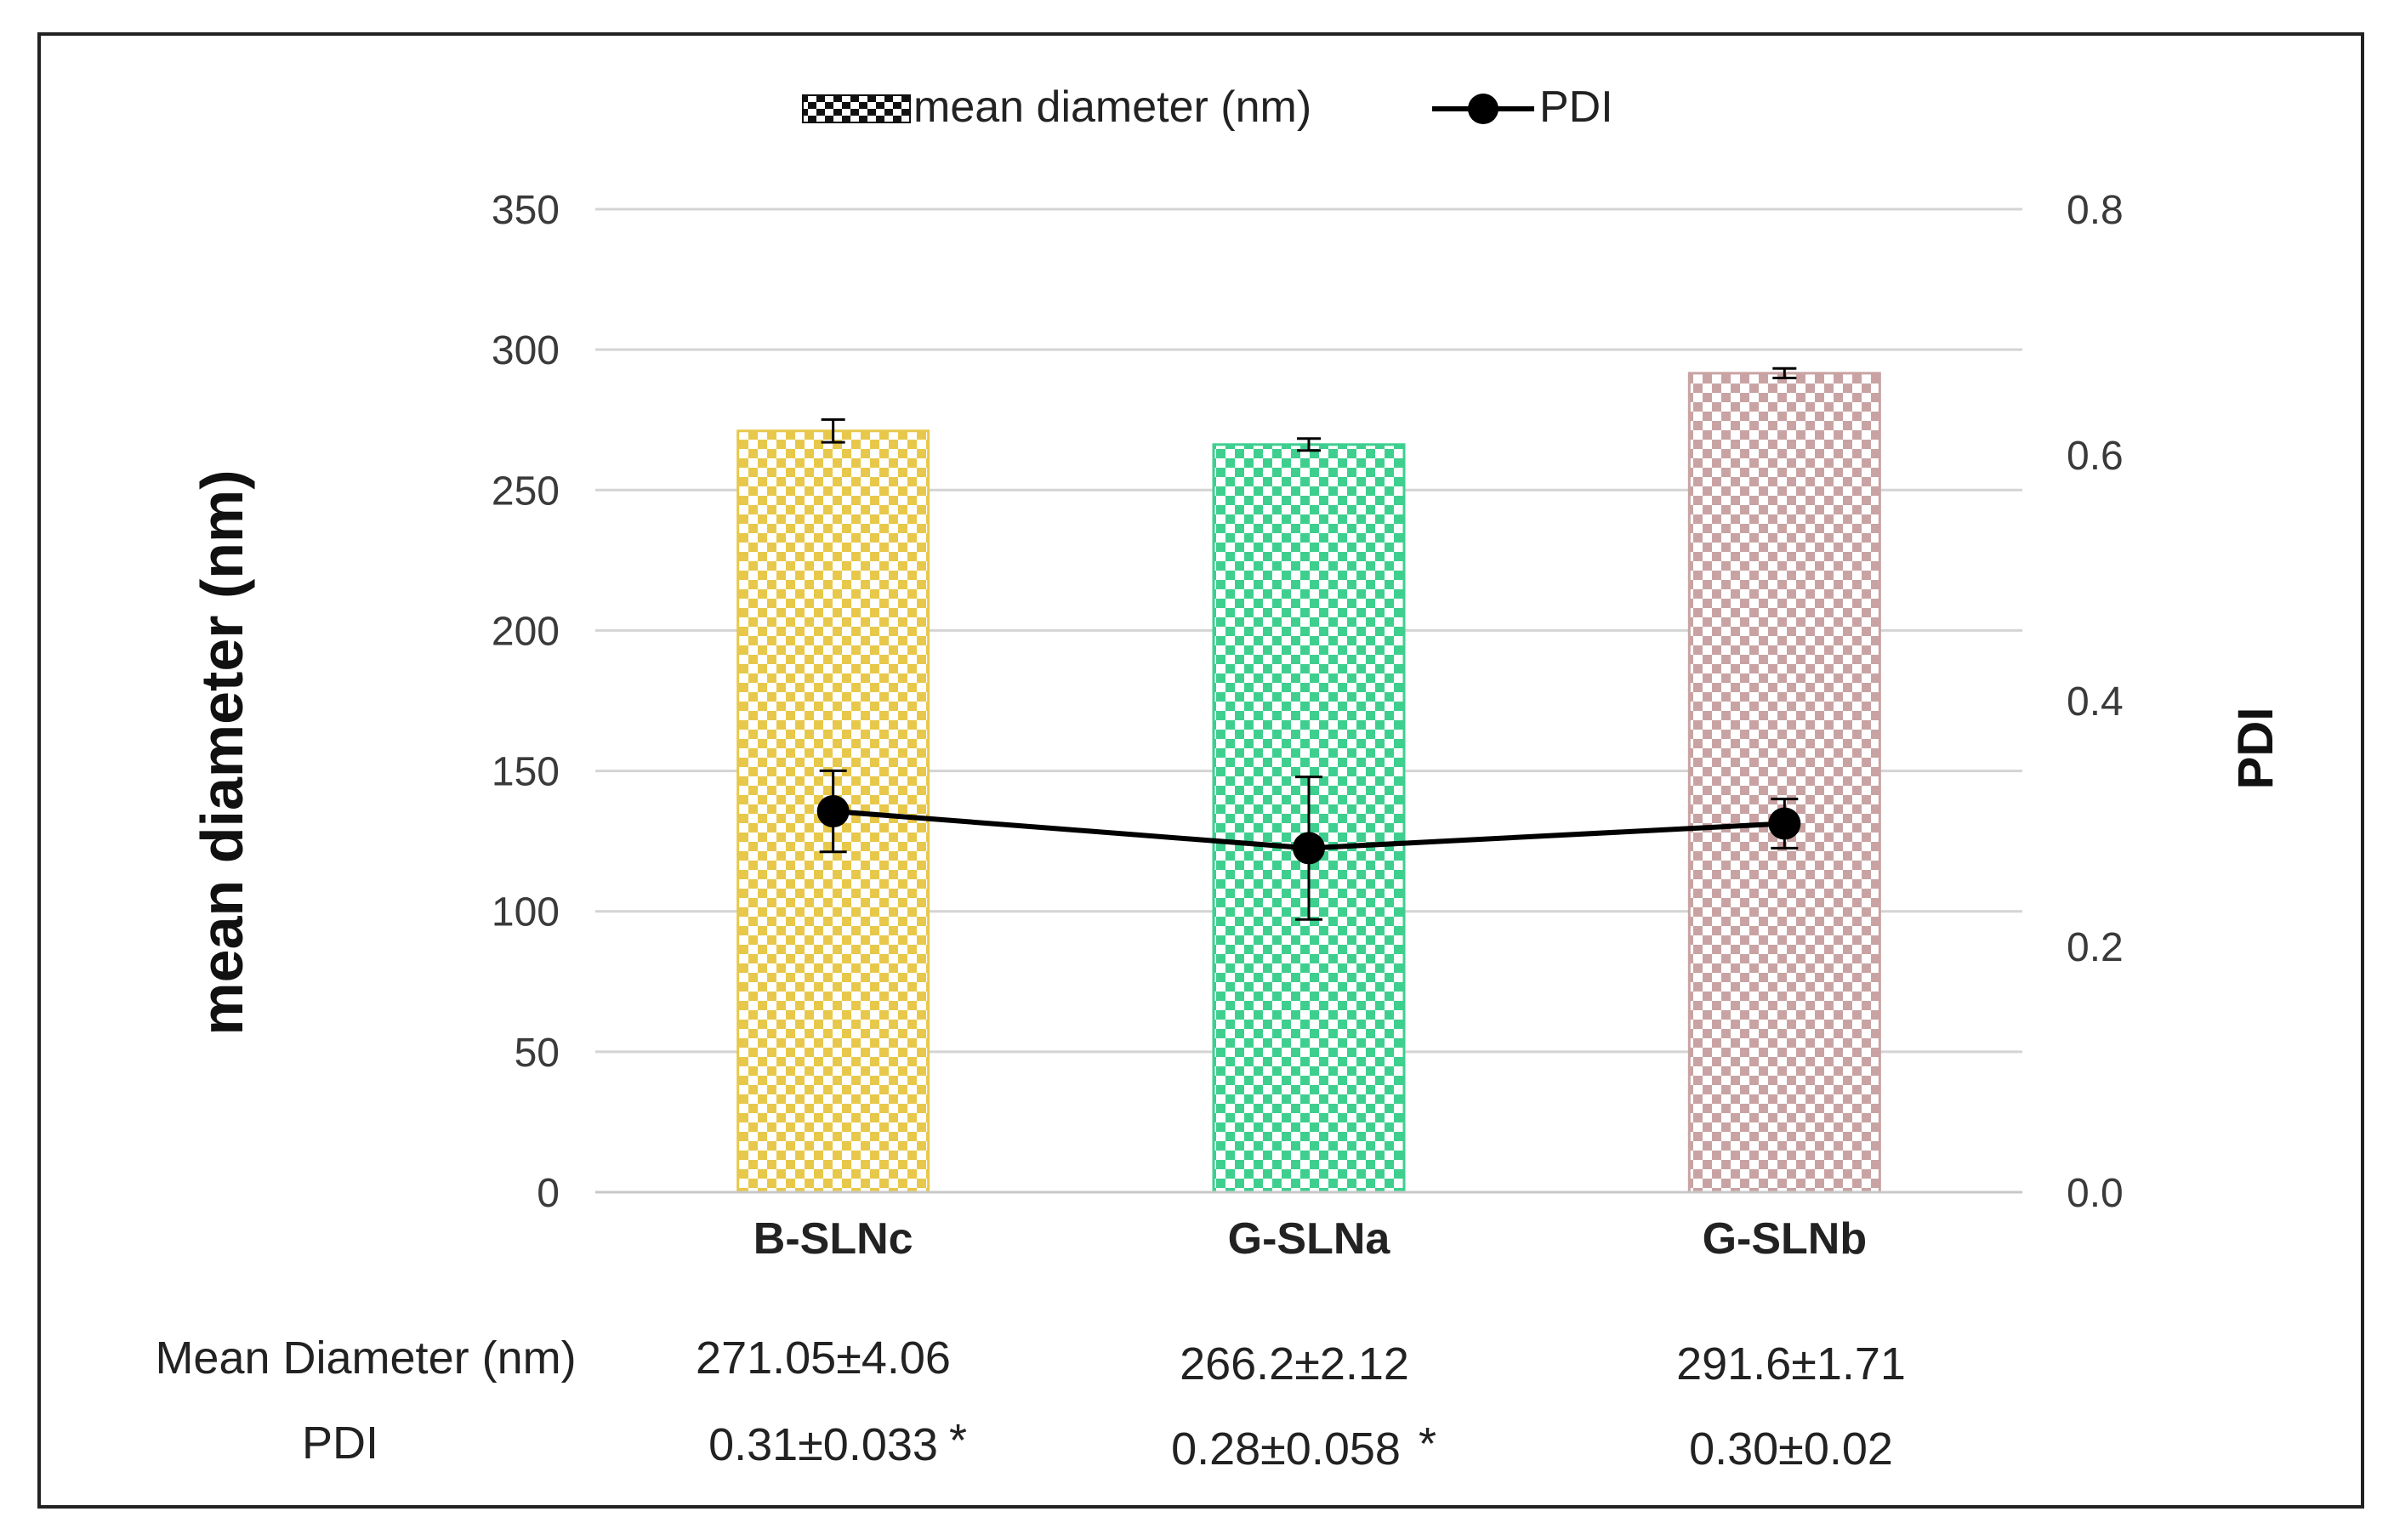 The image size is (2394, 1540). Describe the element at coordinates (548, 1193) in the screenshot. I see `y-tick-label-0: 0` at that location.